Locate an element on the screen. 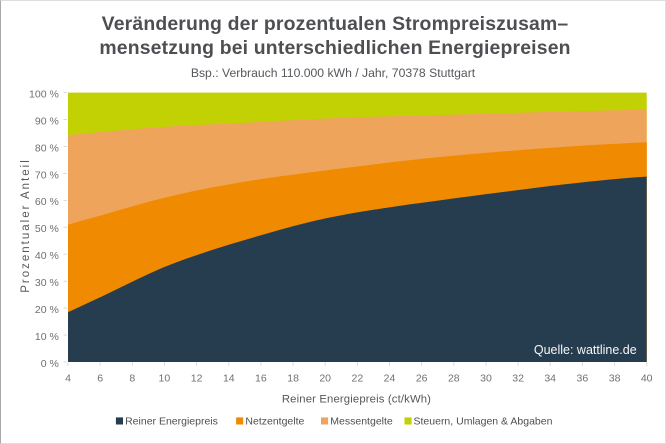  svg-text: 40 is located at coordinates (647, 379).